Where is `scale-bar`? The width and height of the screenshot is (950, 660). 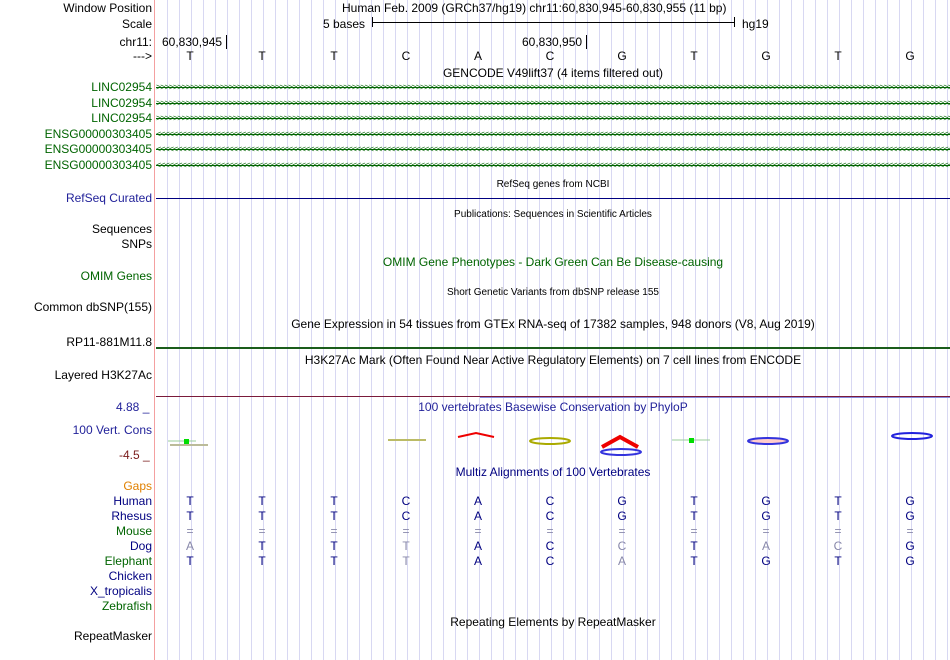 scale-bar is located at coordinates (553, 22).